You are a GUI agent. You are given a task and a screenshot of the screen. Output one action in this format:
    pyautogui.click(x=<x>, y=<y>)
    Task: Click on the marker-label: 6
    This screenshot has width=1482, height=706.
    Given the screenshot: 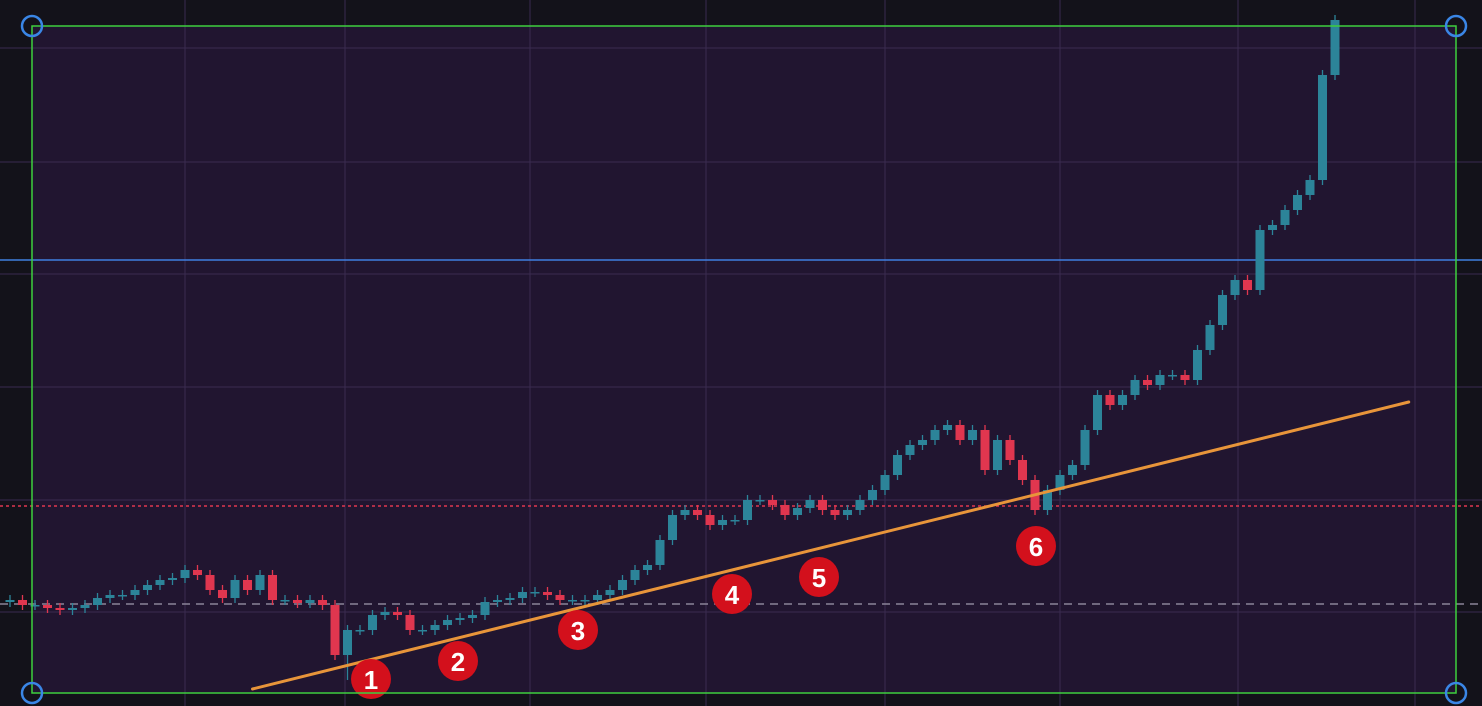 What is the action you would take?
    pyautogui.click(x=1036, y=547)
    